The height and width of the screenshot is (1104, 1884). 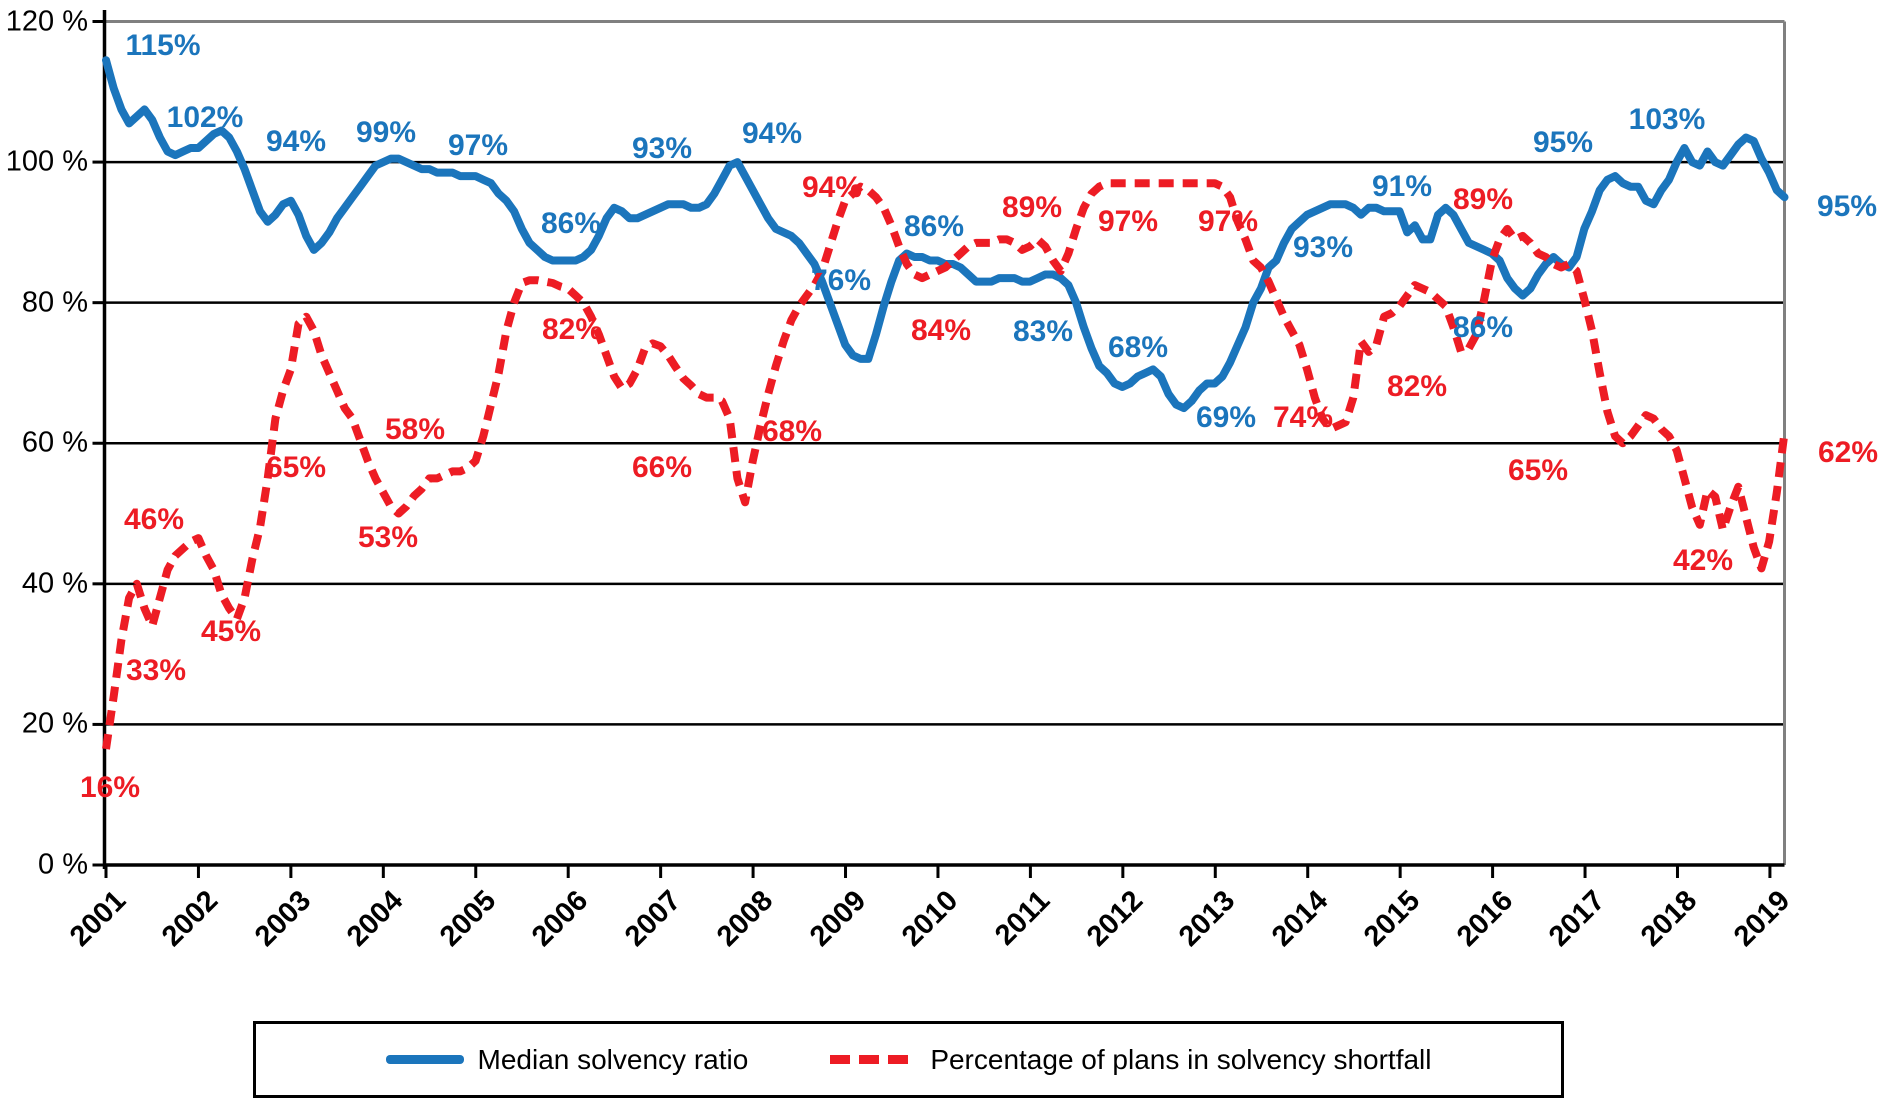 I want to click on point-label-62pct: 62%, so click(x=1848, y=452).